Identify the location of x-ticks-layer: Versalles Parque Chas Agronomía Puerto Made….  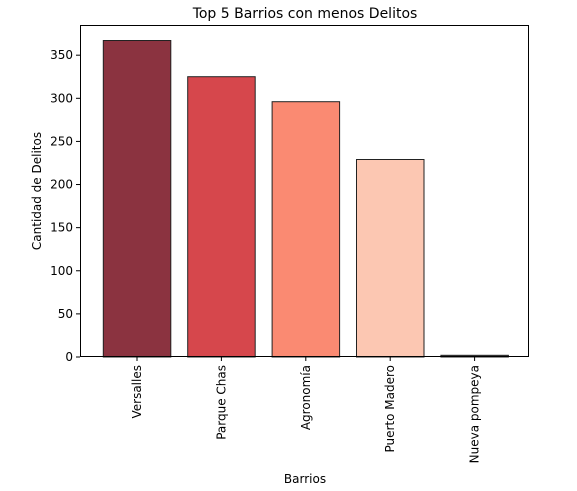
(306, 410).